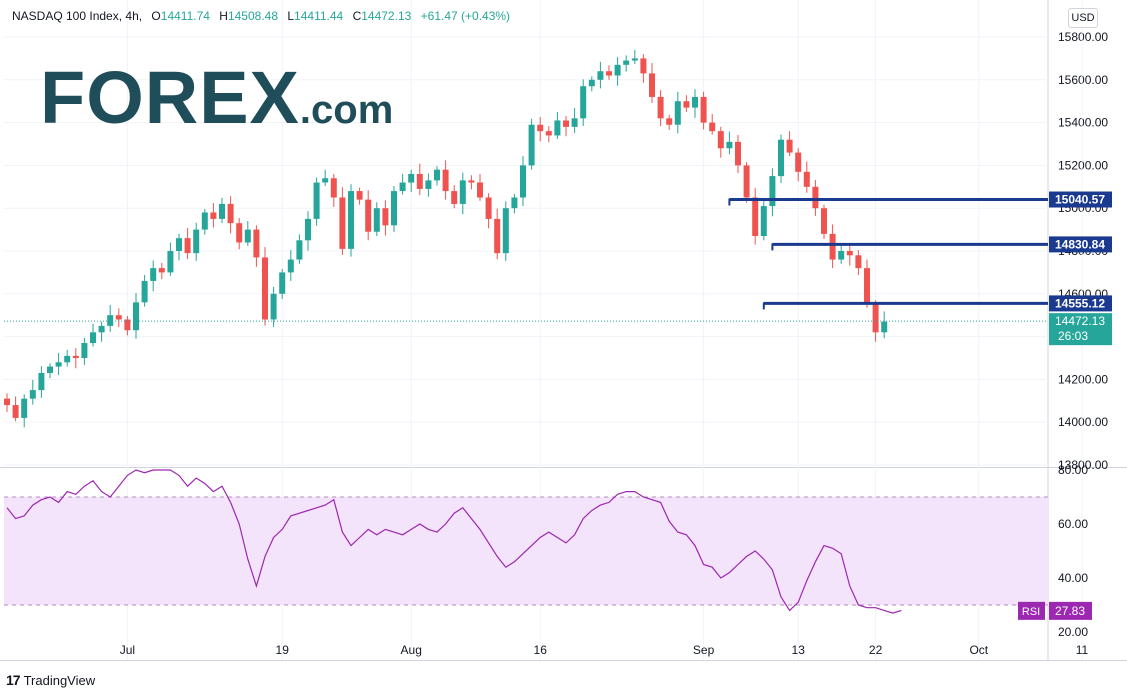  Describe the element at coordinates (1073, 578) in the screenshot. I see `rsi-tick-label: 40.00` at that location.